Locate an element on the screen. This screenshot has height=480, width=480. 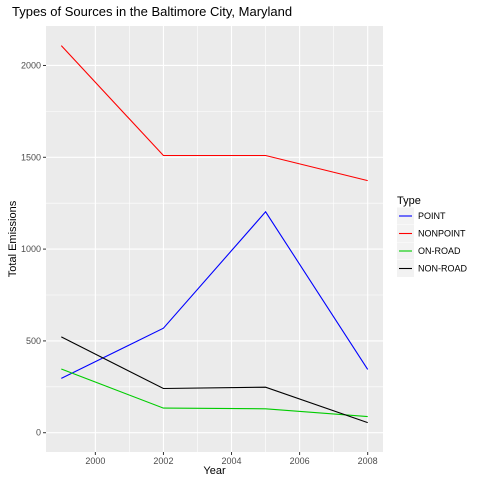
x-tick-label: 2008 is located at coordinates (368, 461).